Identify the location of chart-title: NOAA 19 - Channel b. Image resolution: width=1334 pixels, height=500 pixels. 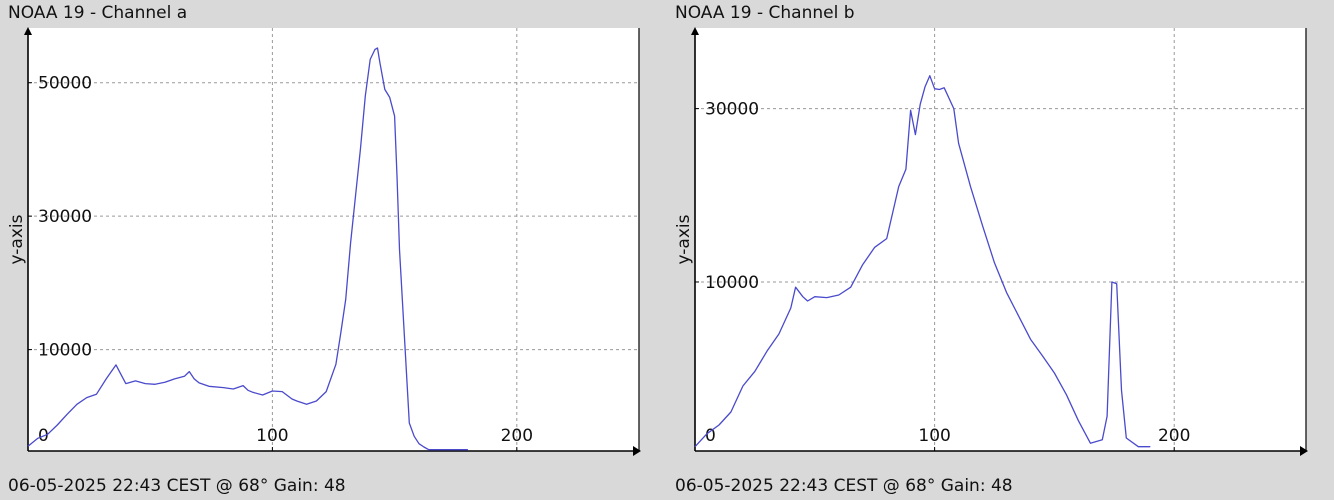
(765, 13).